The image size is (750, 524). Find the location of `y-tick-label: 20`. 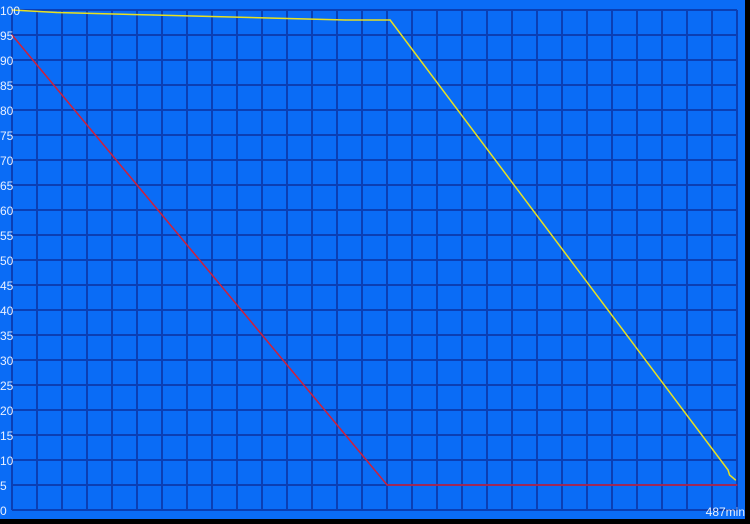

y-tick-label: 20 is located at coordinates (7, 411).